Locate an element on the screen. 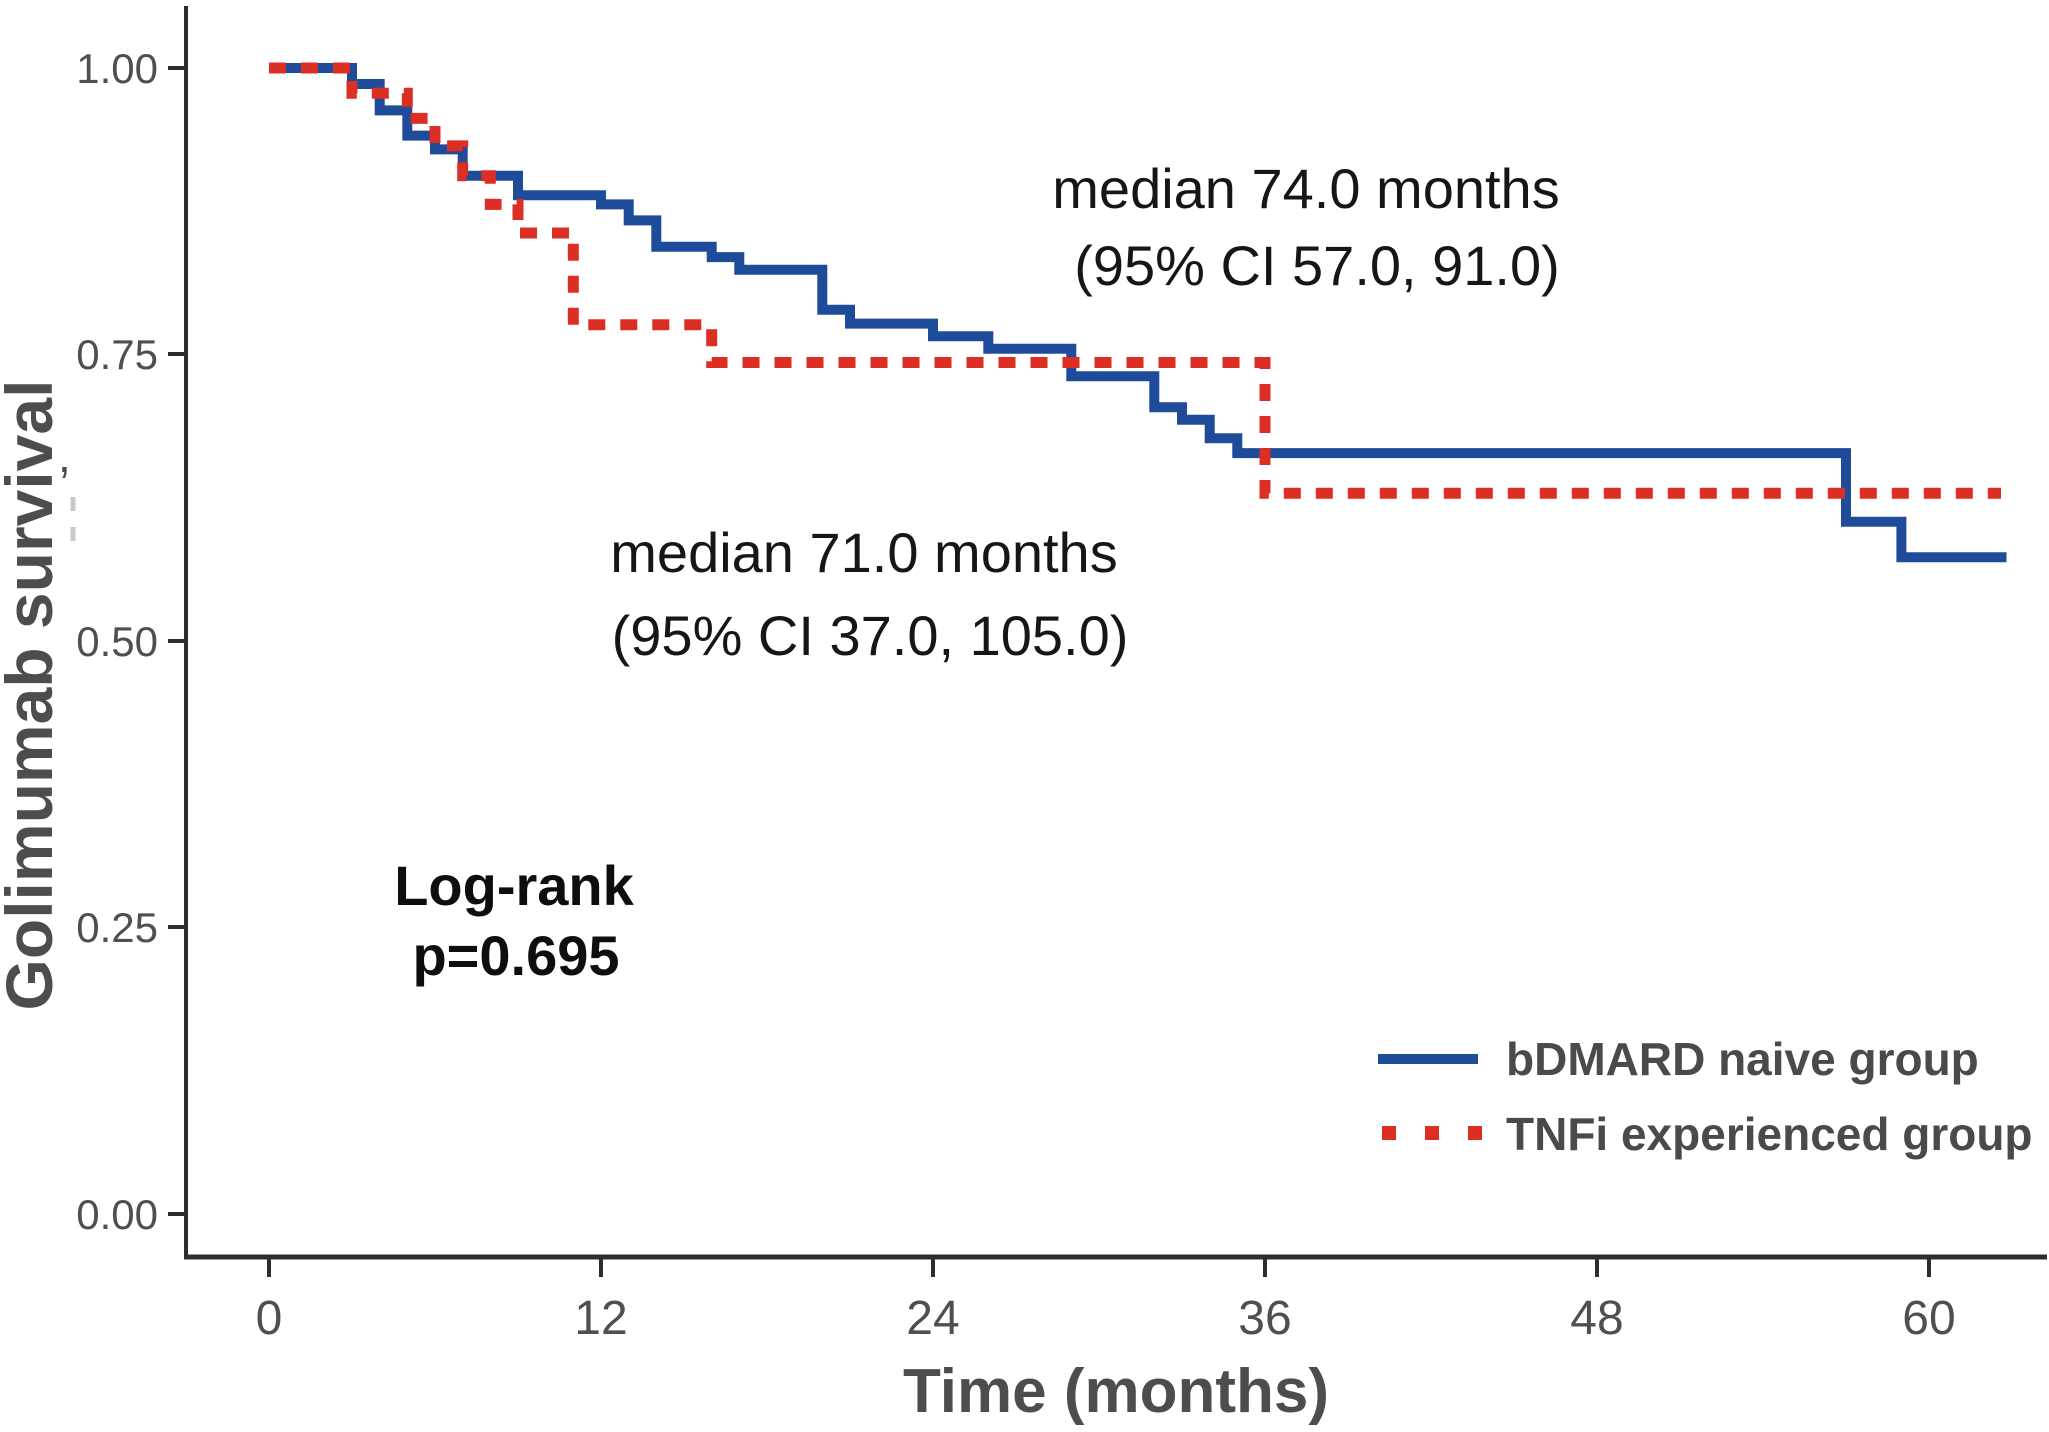 Image resolution: width=2049 pixels, height=1432 pixels. y-tick-label: 0.25 is located at coordinates (117, 927).